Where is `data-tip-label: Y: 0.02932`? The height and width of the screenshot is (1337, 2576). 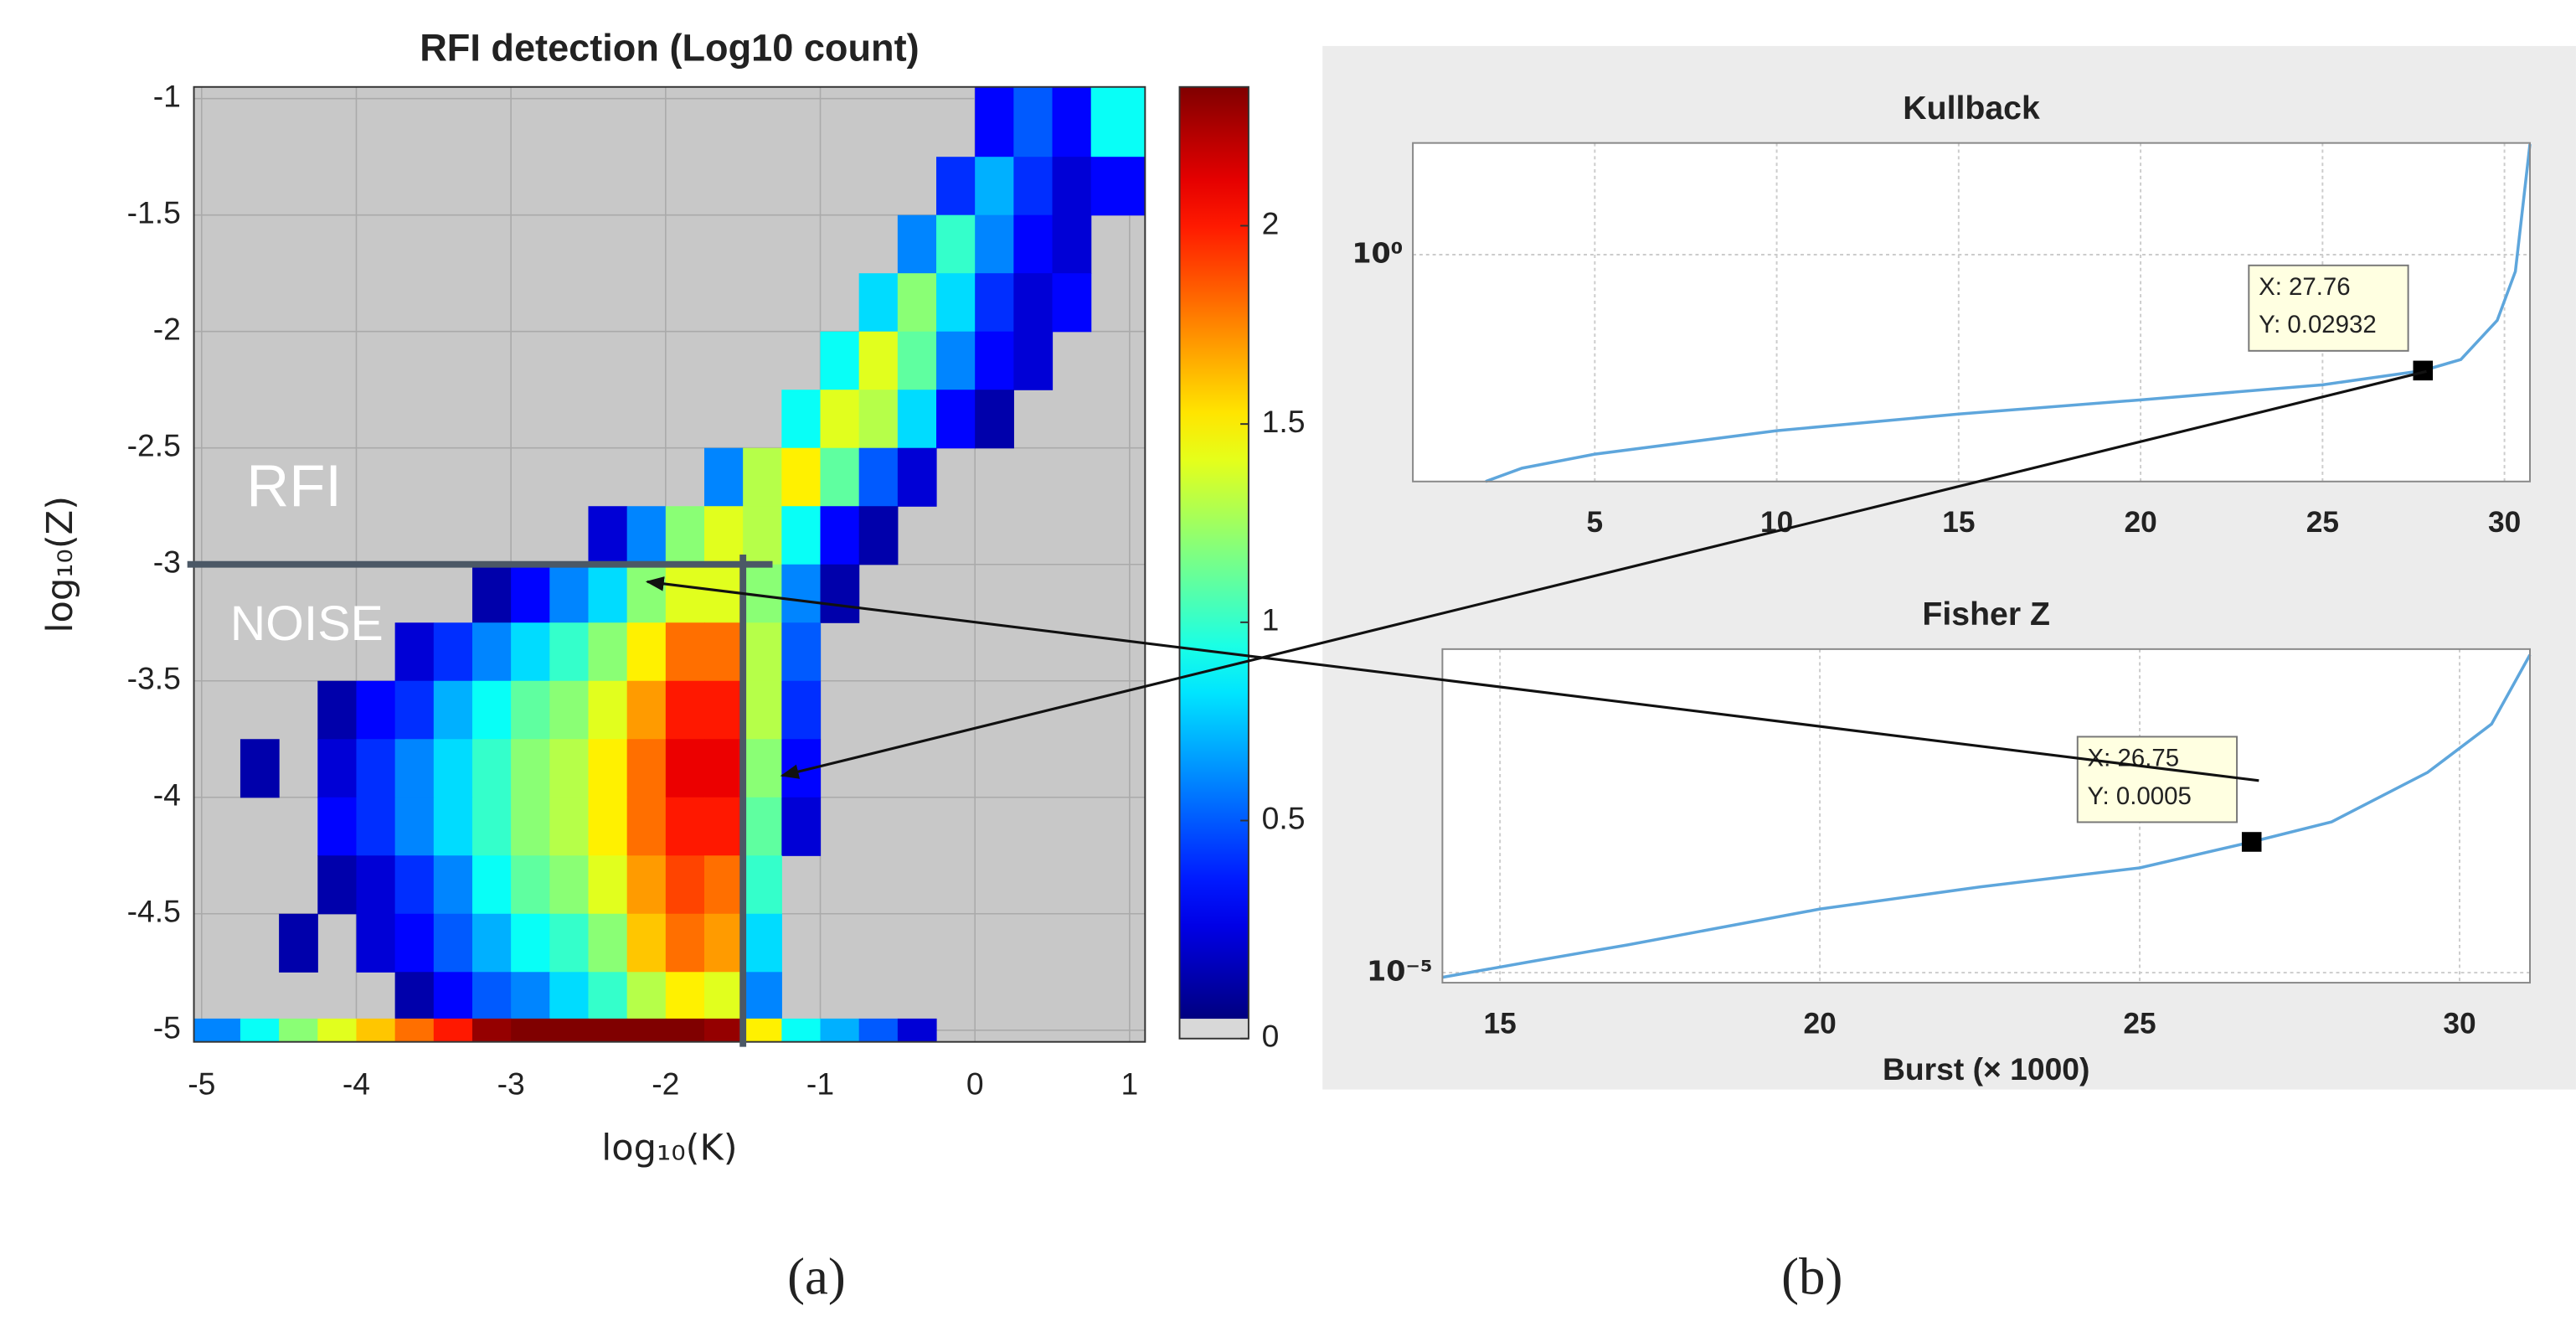
data-tip-label: Y: 0.02932 is located at coordinates (2318, 324).